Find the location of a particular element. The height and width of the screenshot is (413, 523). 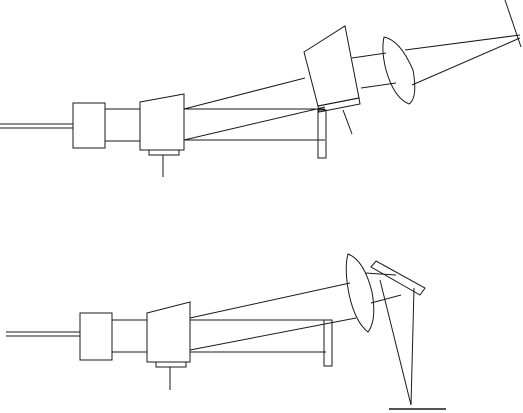

tilted-mirror is located at coordinates (398, 278).